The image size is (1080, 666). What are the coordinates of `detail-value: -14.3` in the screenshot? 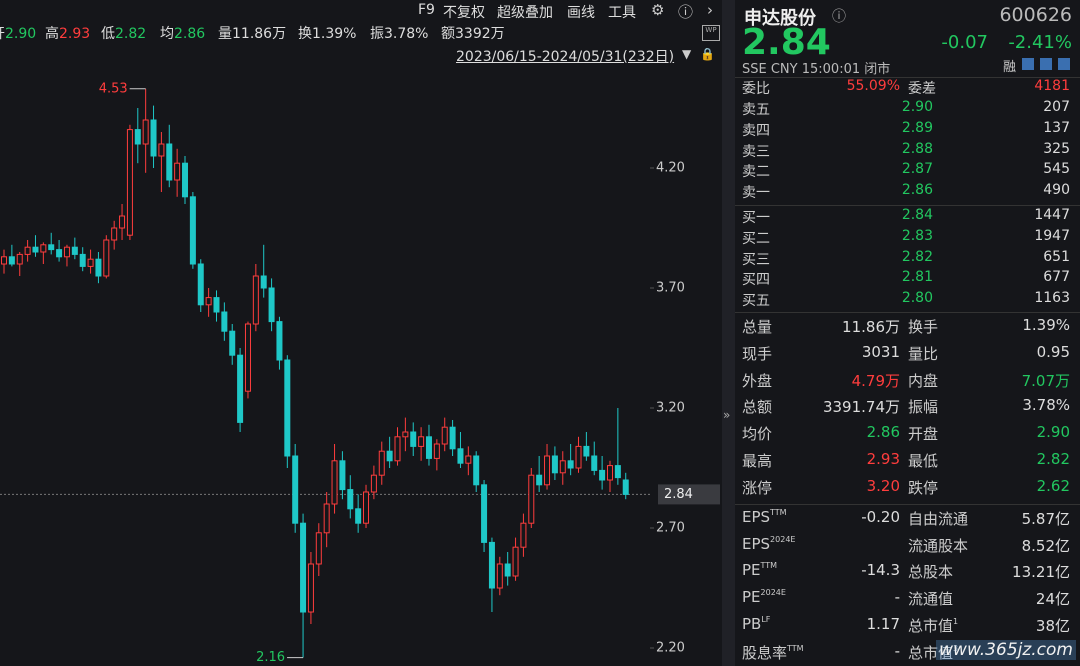 It's located at (880, 570).